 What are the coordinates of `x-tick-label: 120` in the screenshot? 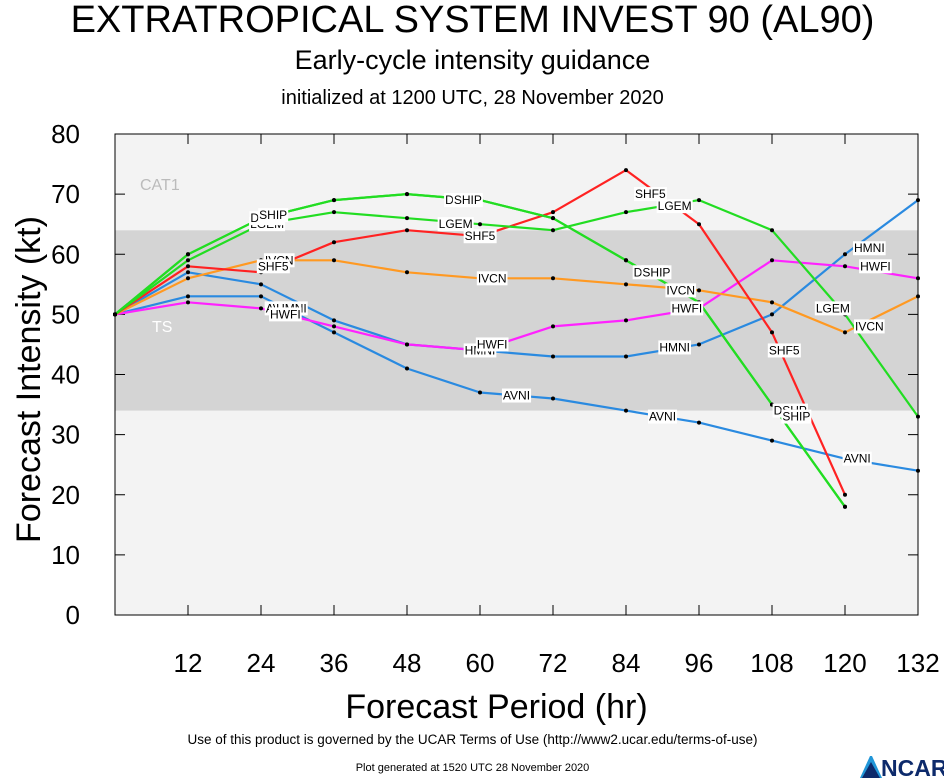 It's located at (844, 663).